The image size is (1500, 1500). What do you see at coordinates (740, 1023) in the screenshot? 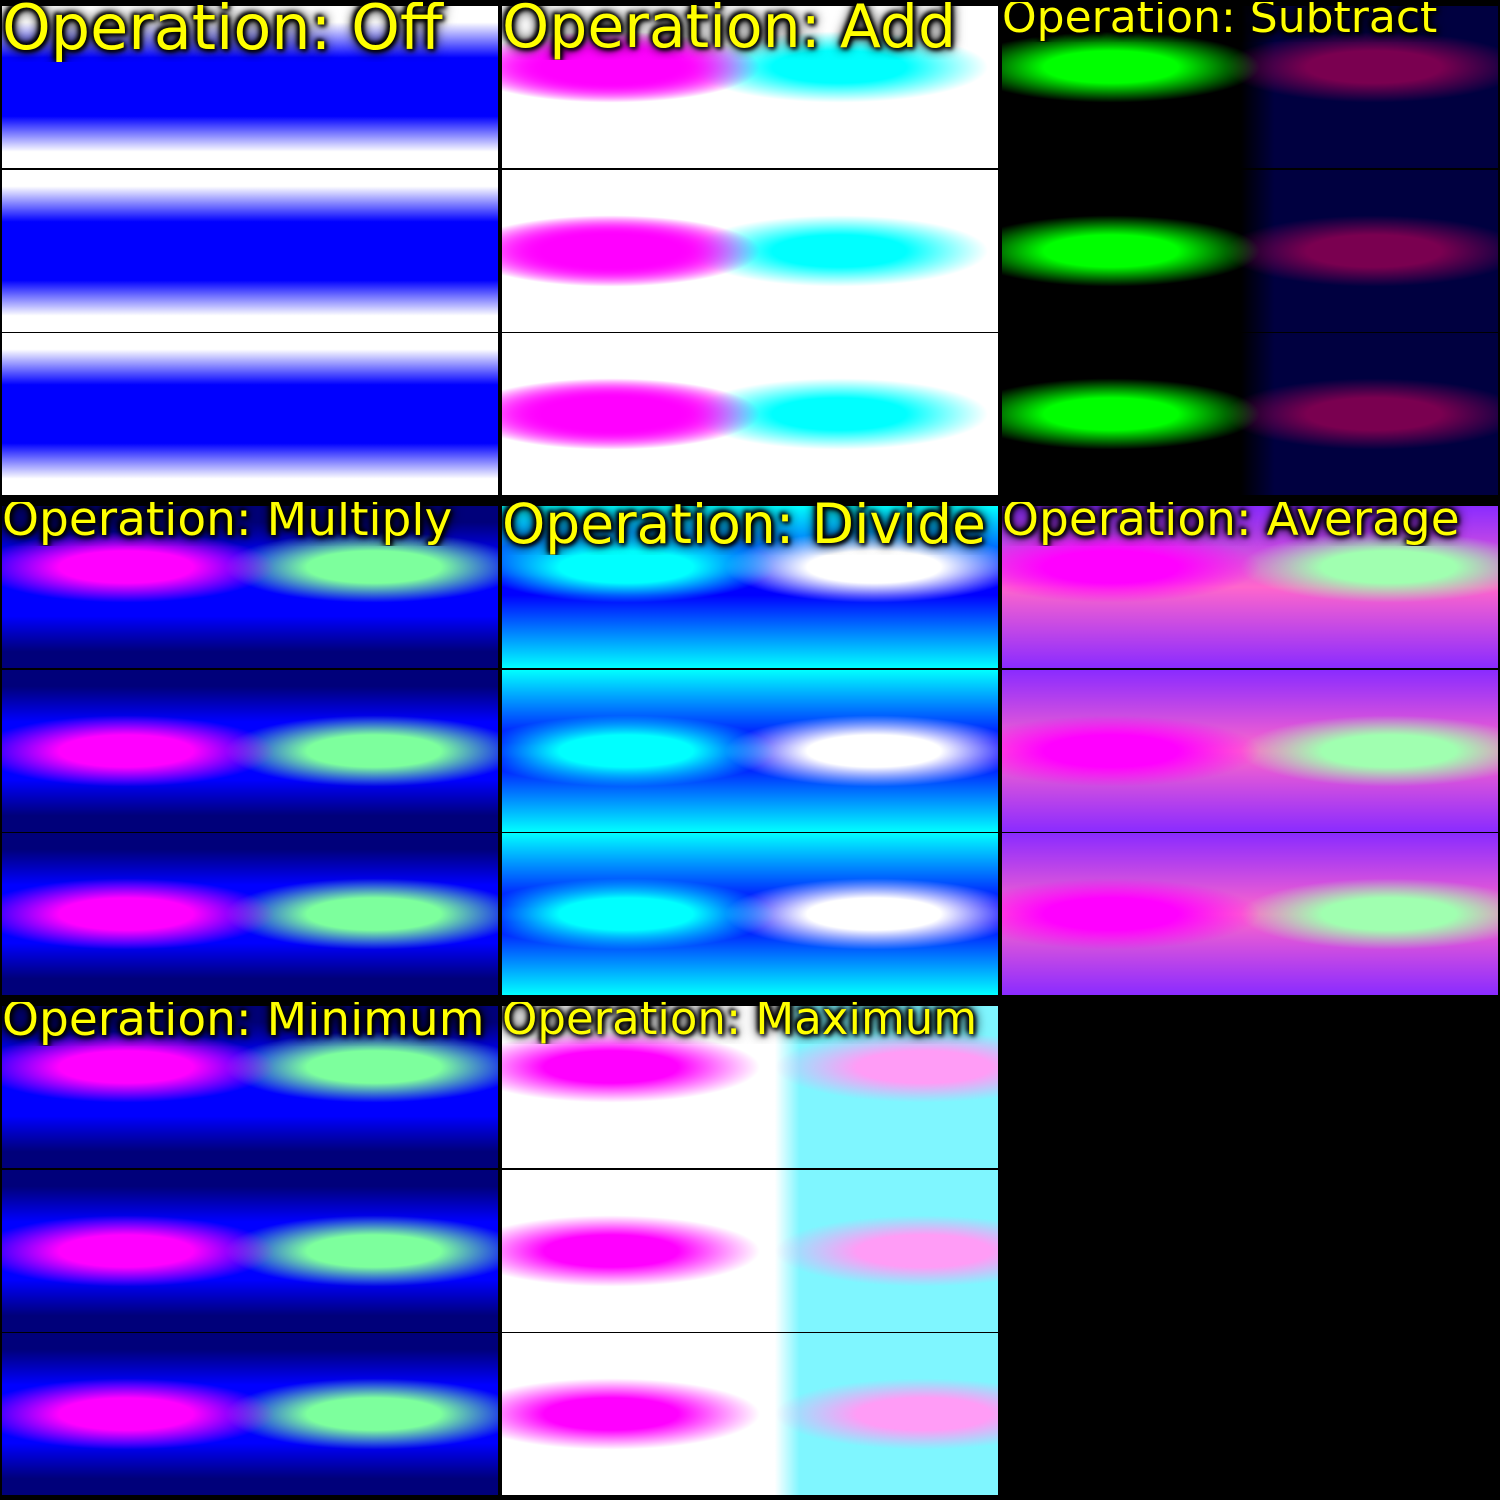
I see `operation-label: Operation: Maximum` at bounding box center [740, 1023].